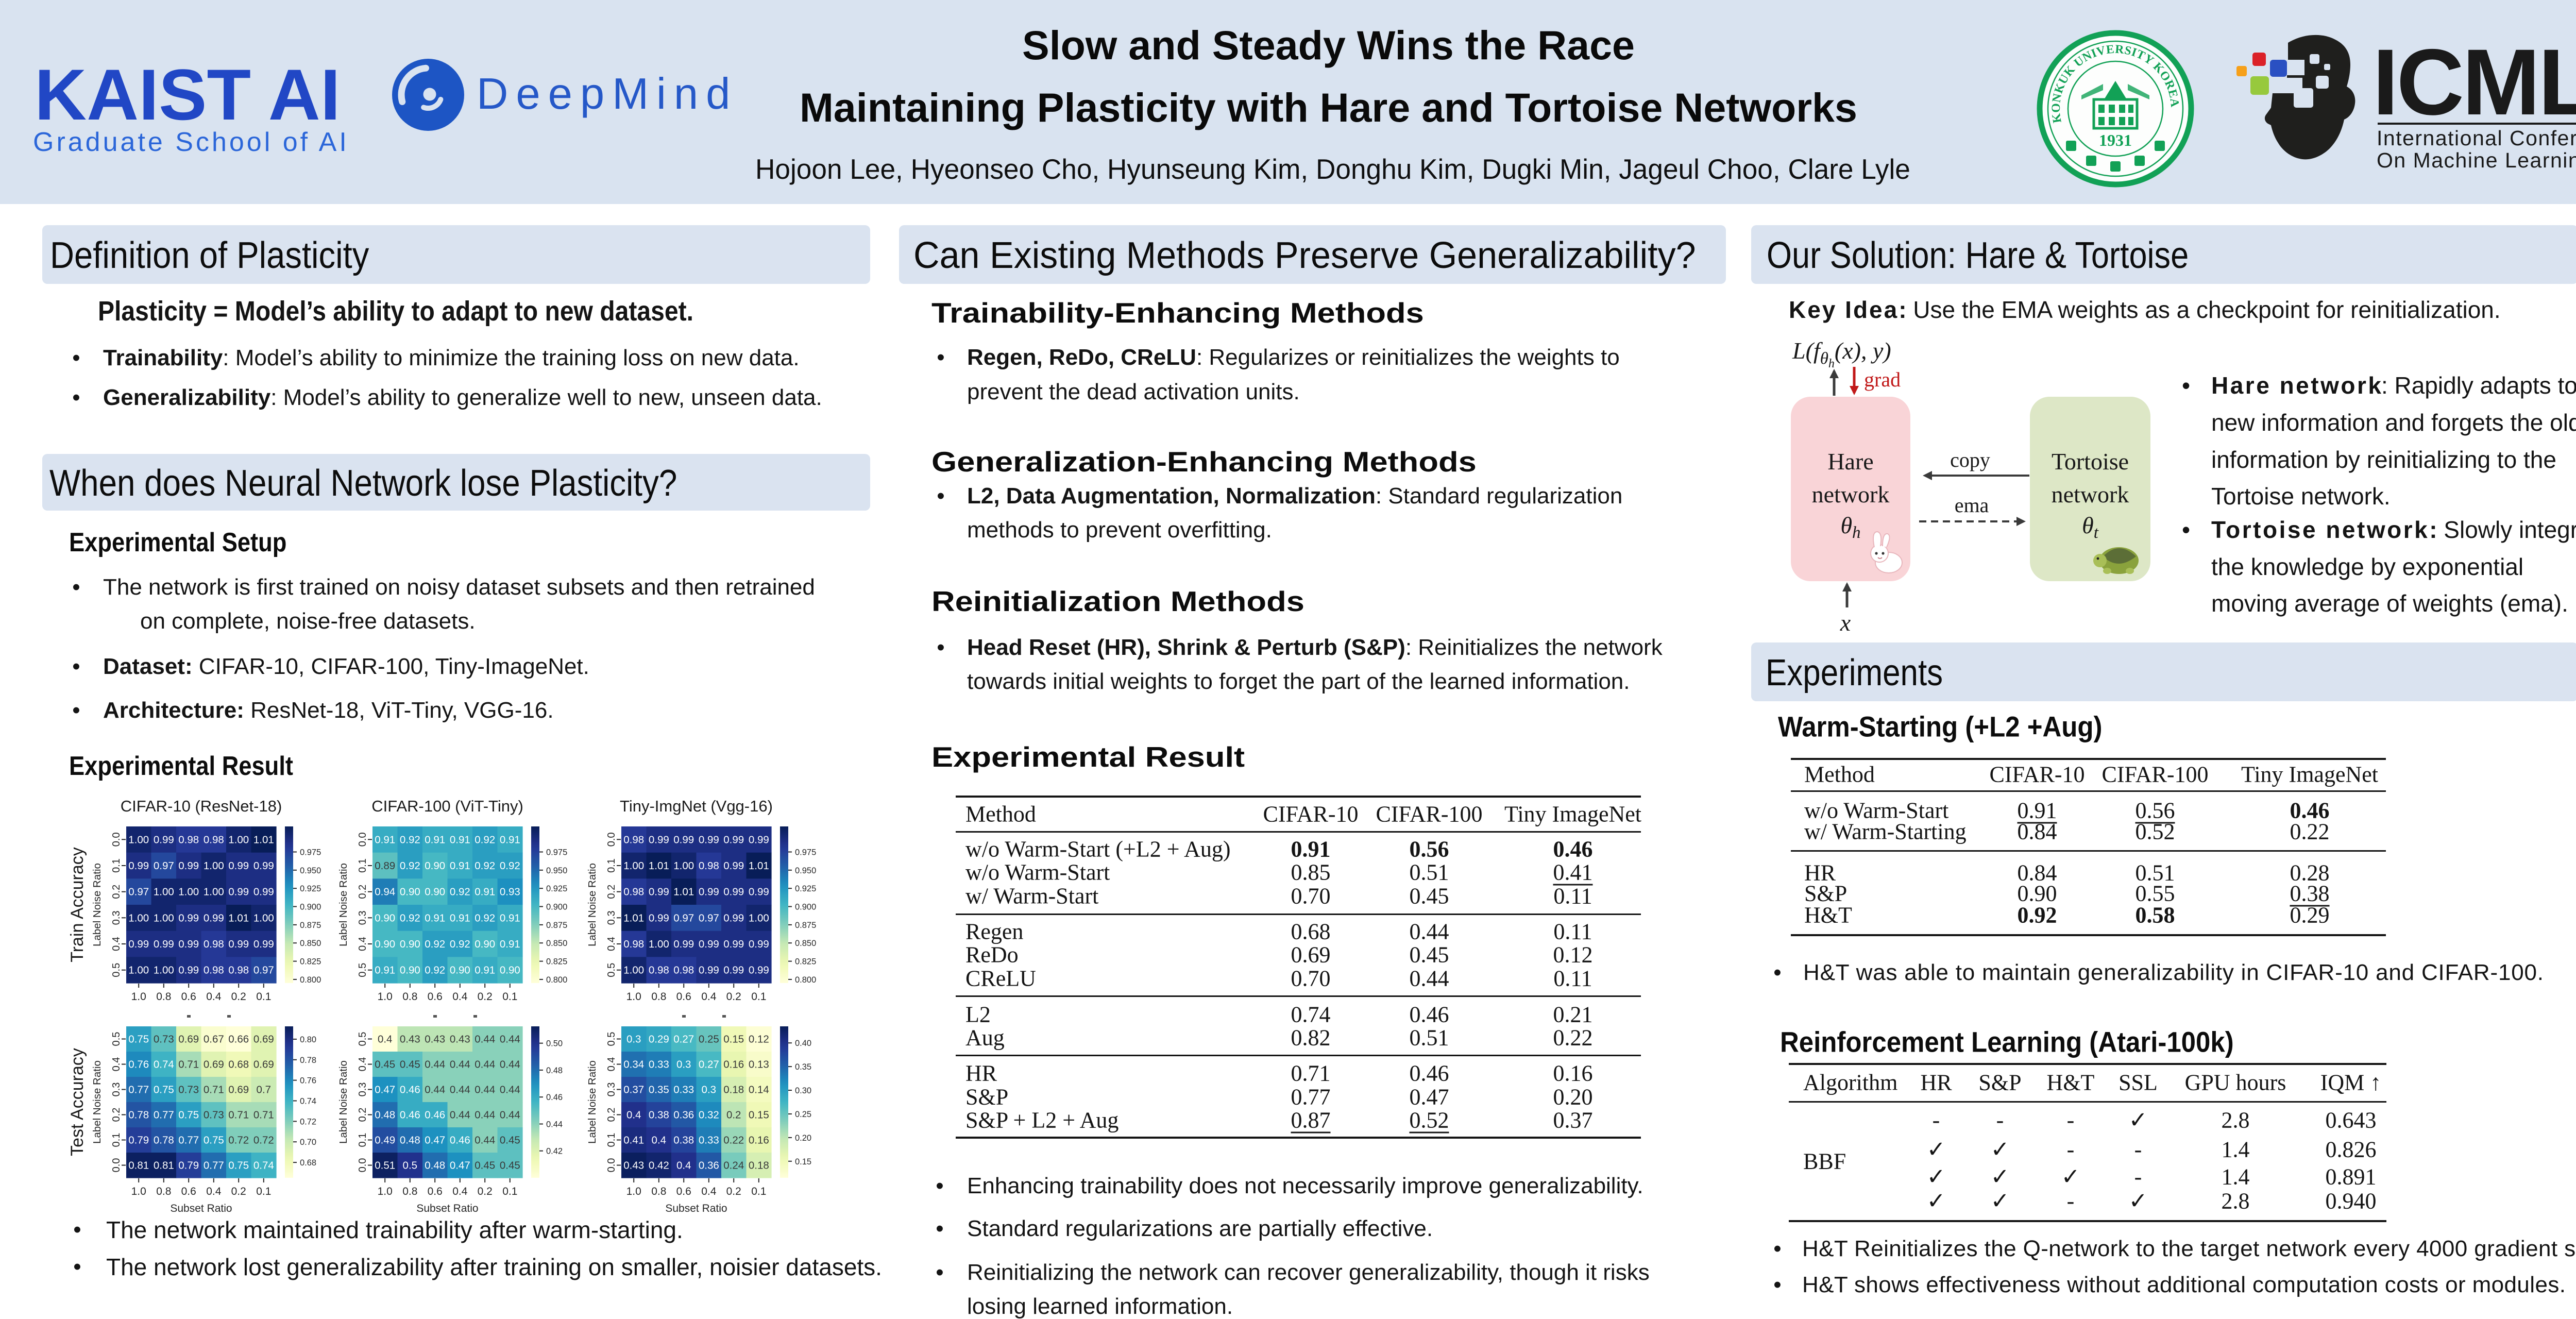 This screenshot has height=1319, width=2576. Describe the element at coordinates (805, 870) in the screenshot. I see `svg-text: 0.950` at that location.